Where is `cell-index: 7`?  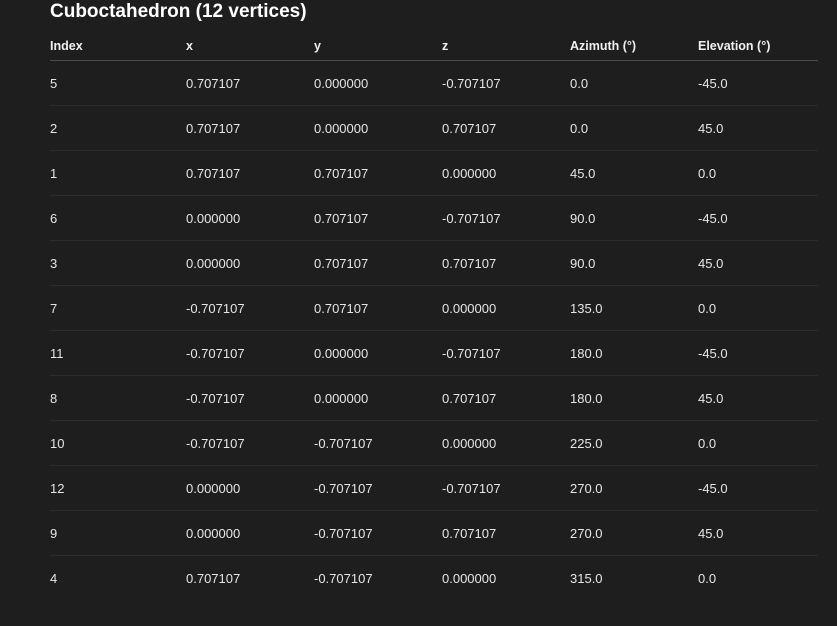 cell-index: 7 is located at coordinates (54, 308).